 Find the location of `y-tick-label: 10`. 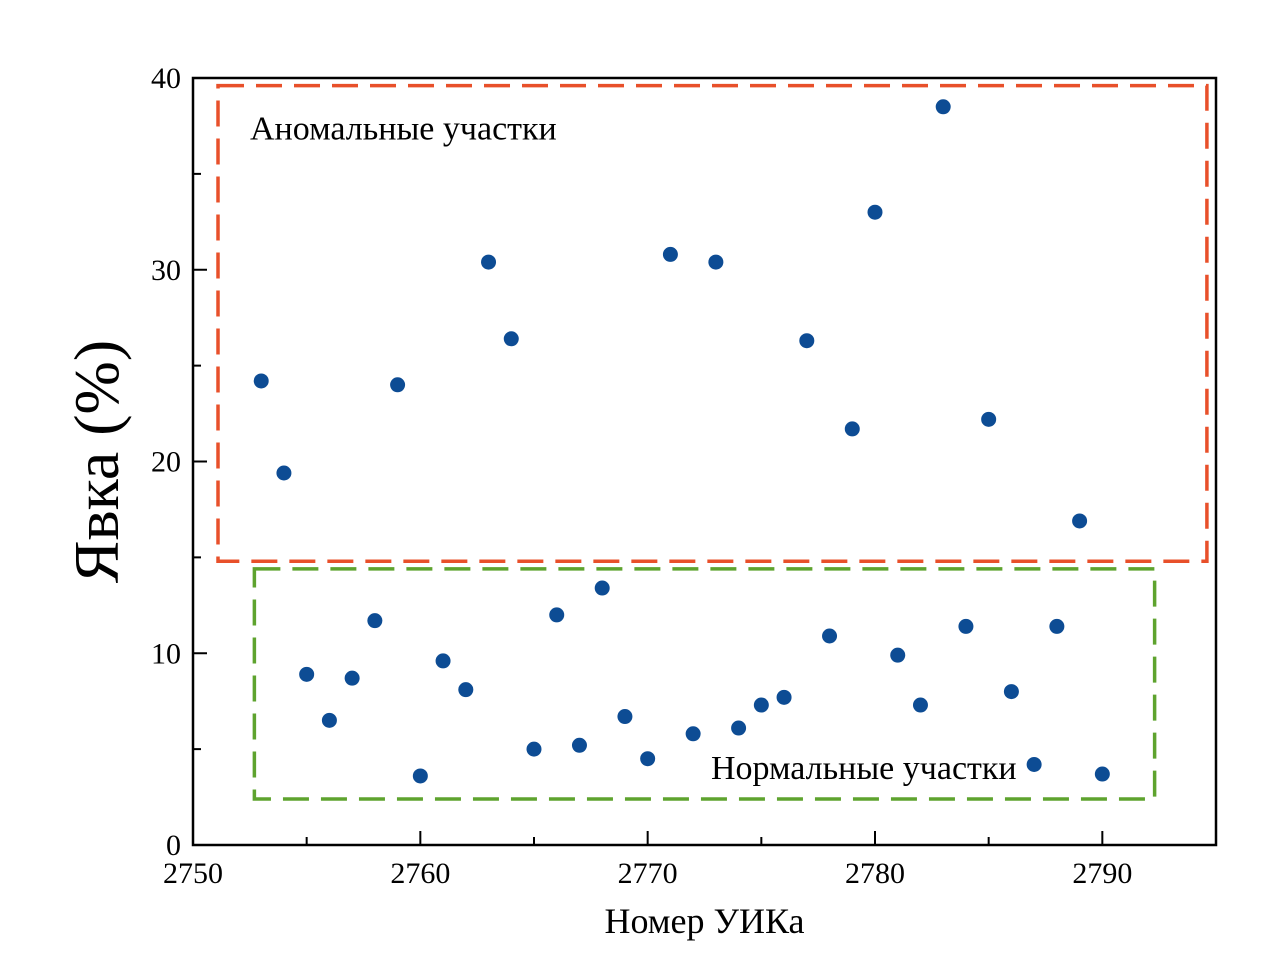

y-tick-label: 10 is located at coordinates (166, 653).